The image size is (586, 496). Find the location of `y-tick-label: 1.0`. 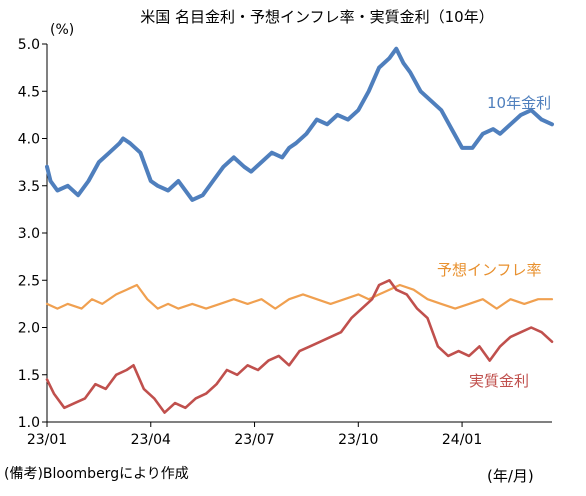

y-tick-label: 1.0 is located at coordinates (29, 423).